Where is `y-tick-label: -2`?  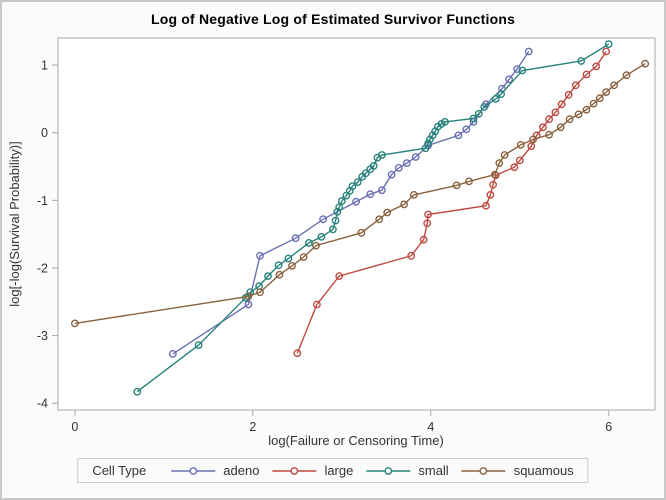 y-tick-label: -2 is located at coordinates (42, 268).